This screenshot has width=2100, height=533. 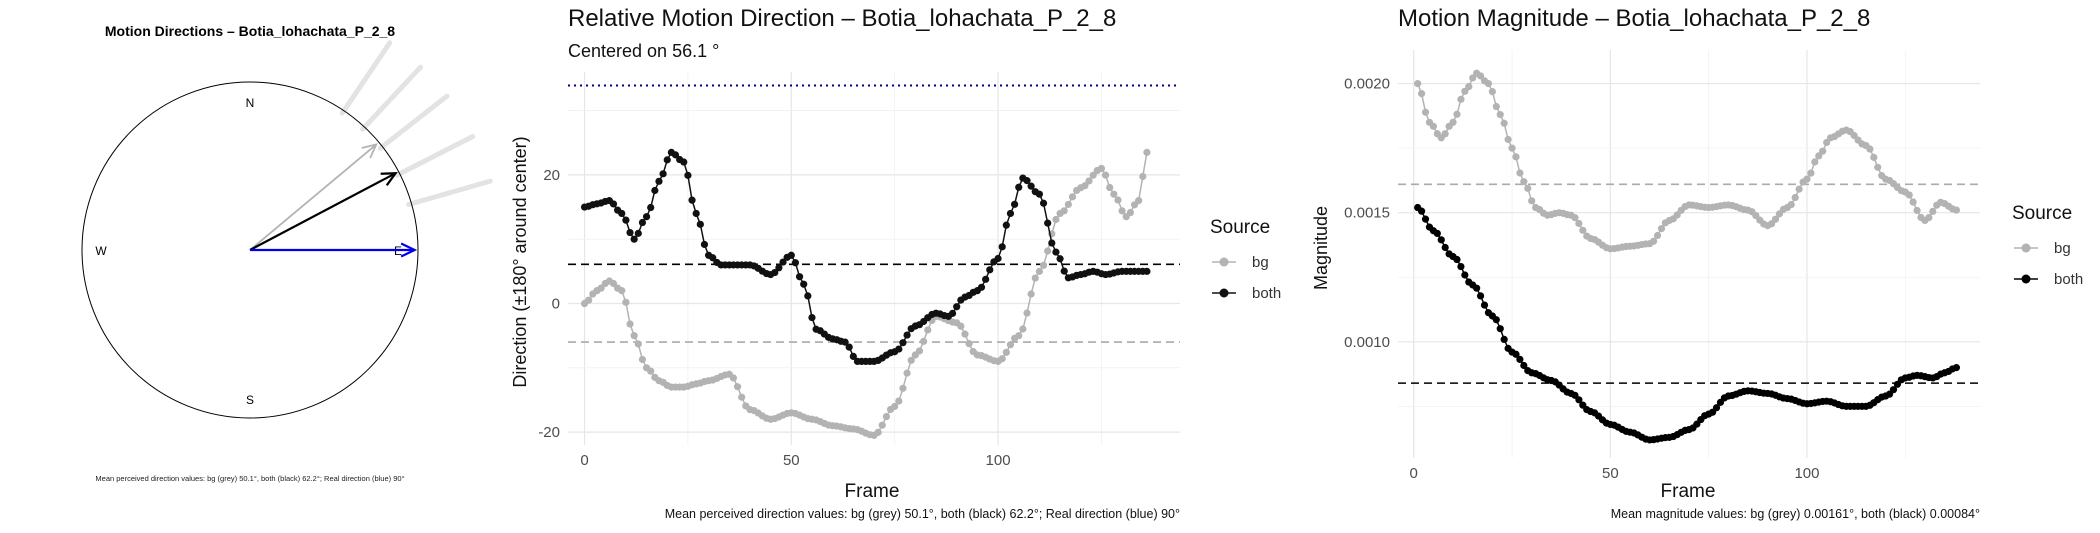 What do you see at coordinates (1367, 213) in the screenshot?
I see `mag-ytick-label: 0.0015` at bounding box center [1367, 213].